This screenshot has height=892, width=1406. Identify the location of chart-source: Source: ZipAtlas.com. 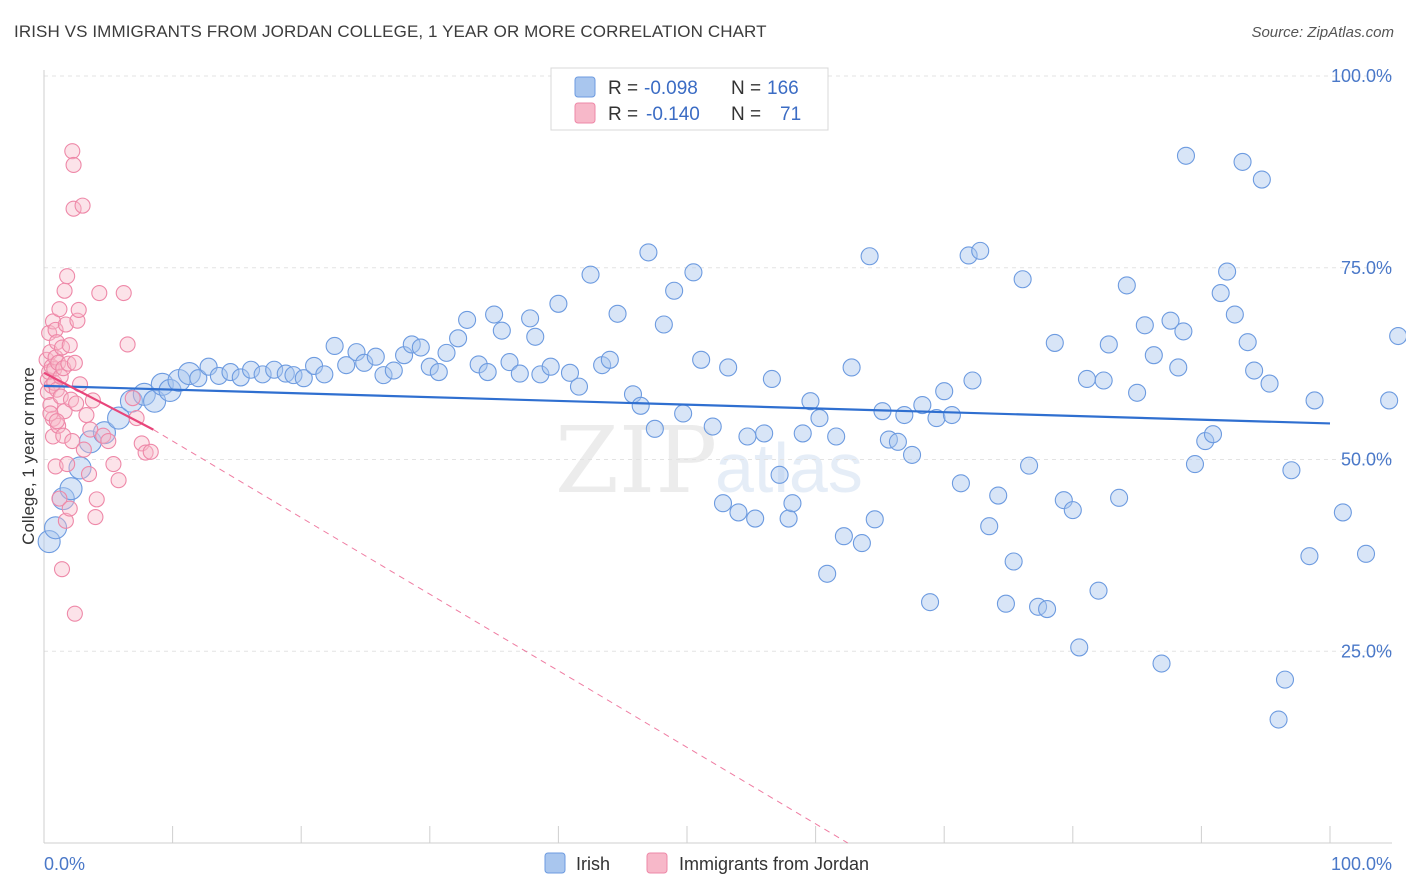
(1322, 32).